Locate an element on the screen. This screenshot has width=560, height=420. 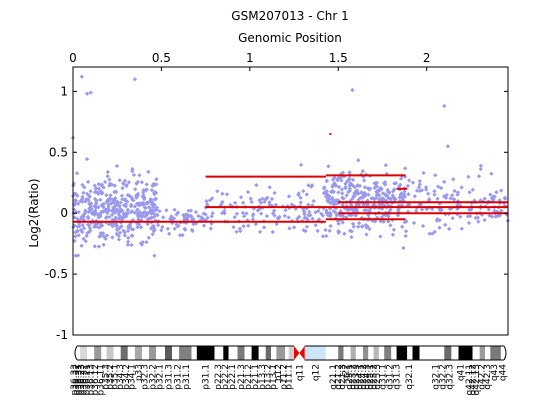
band-label: p36.11 is located at coordinates (101, 379).